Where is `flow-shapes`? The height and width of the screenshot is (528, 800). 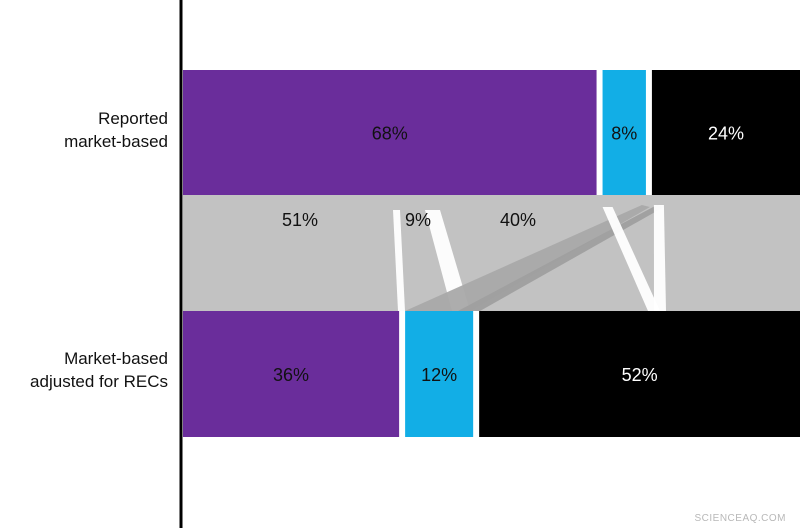
flow-shapes is located at coordinates (529, 258).